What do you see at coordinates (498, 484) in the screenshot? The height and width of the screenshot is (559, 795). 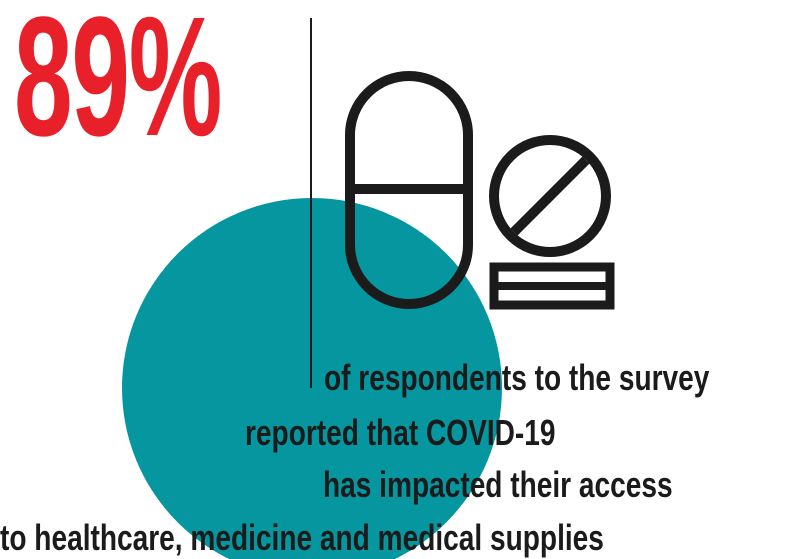 I see `caption-line-3: has impacted their access` at bounding box center [498, 484].